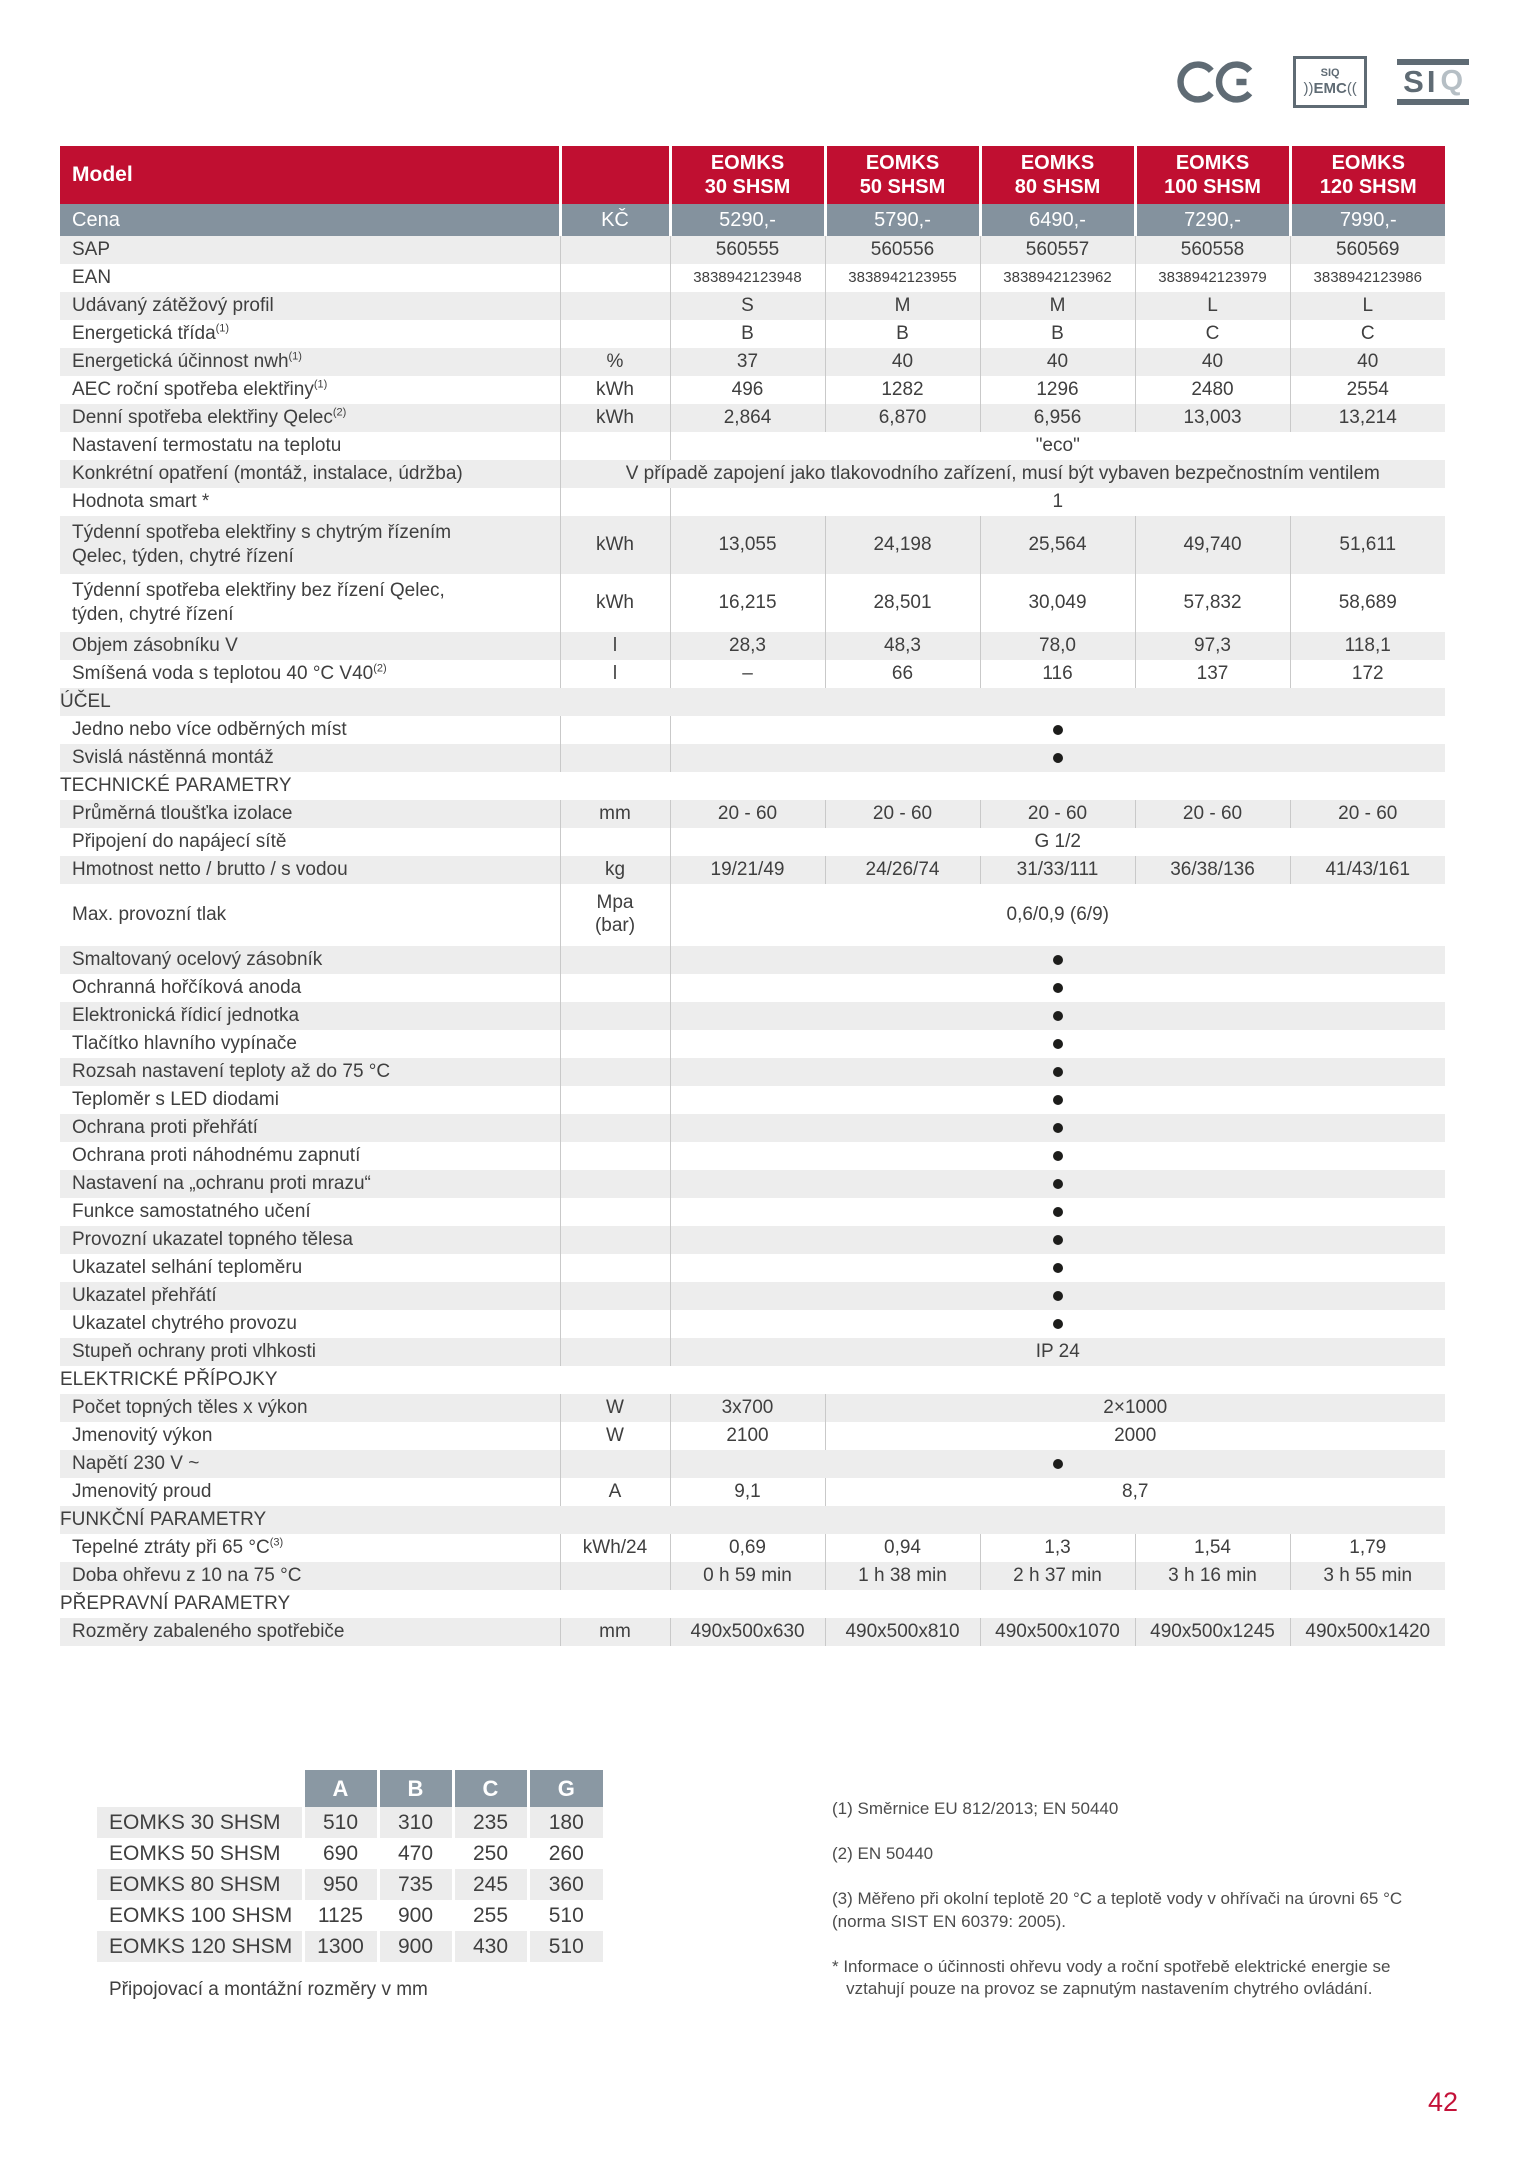 This screenshot has width=1529, height=2160. I want to click on dimensions-caption: Připojovací a montážní rozměry v mm, so click(268, 1989).